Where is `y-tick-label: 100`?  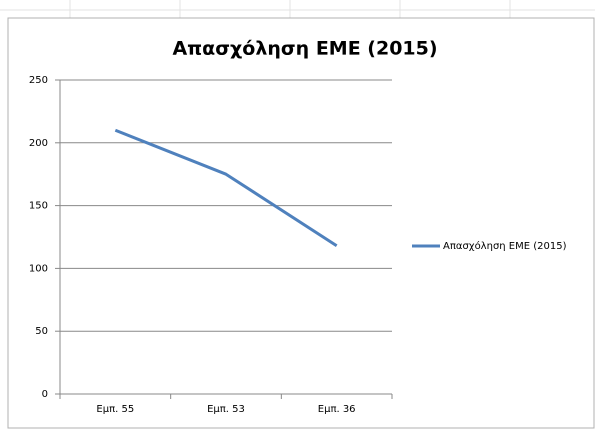
y-tick-label: 100 is located at coordinates (38, 268).